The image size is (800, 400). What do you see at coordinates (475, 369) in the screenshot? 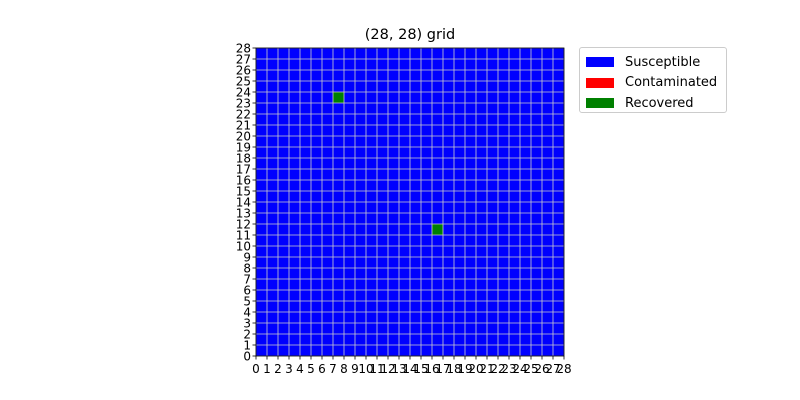
I see `x-tick-label: 20` at bounding box center [475, 369].